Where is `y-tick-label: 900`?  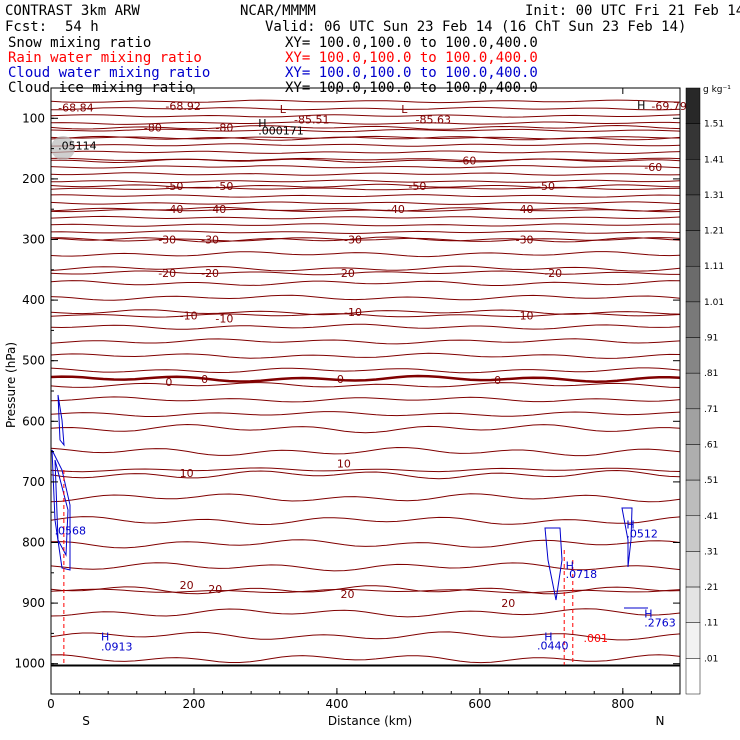
y-tick-label: 900 is located at coordinates (33, 603).